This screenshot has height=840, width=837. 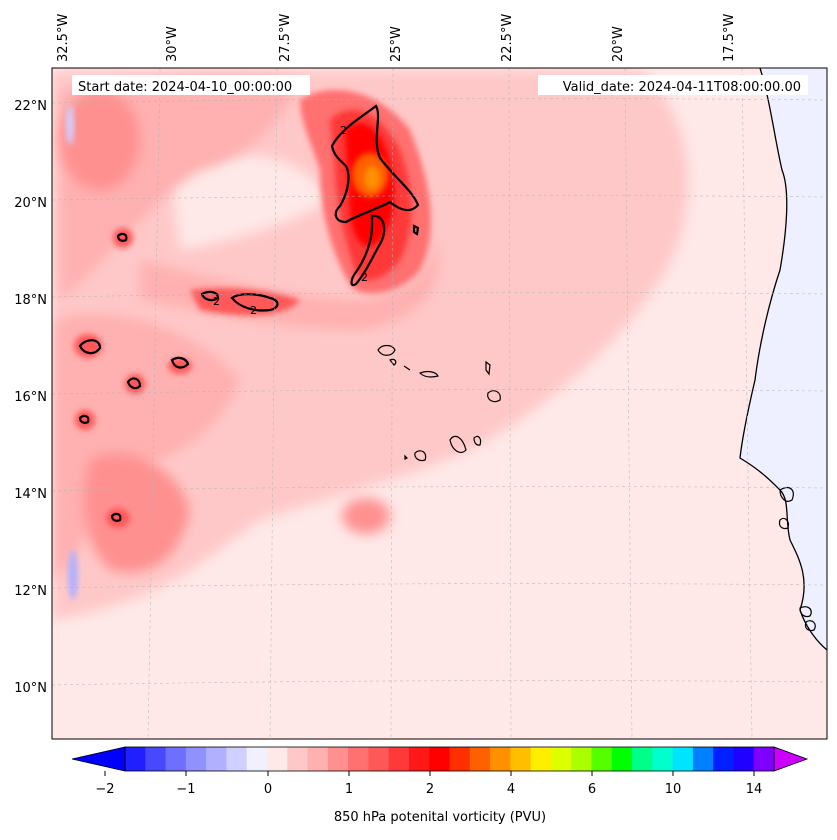 I want to click on coastline-africa, so click(x=783, y=359).